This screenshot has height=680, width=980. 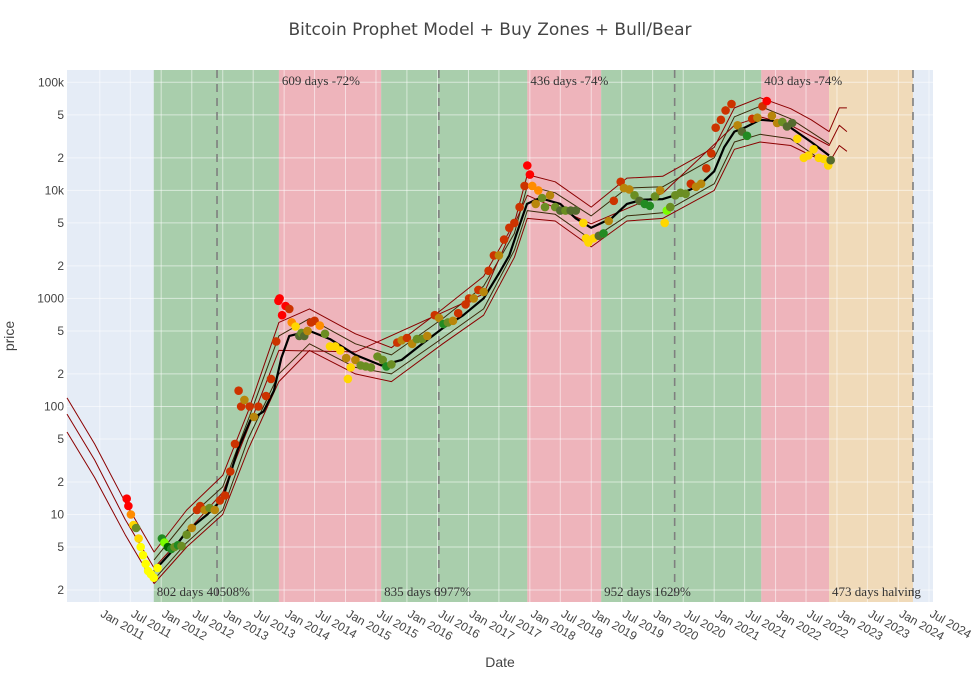 I want to click on zone-halving, so click(x=871, y=336).